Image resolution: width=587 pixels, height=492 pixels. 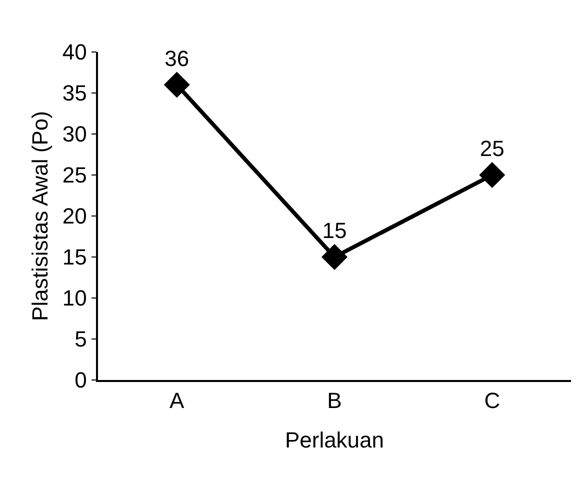 I want to click on x-axis-title: Perlakuan, so click(x=334, y=440).